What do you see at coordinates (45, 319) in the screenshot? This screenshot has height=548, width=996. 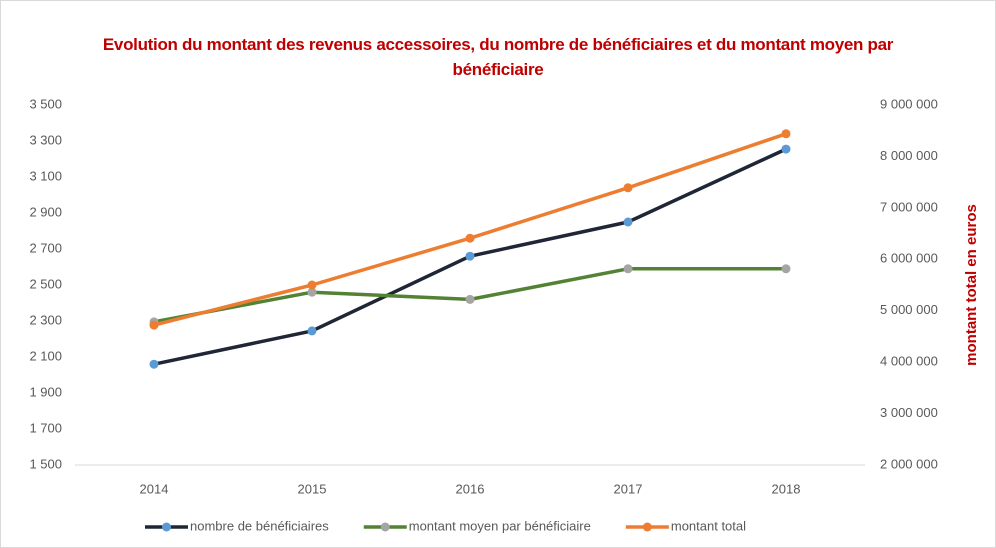 I see `y-tick-label: 2 300` at bounding box center [45, 319].